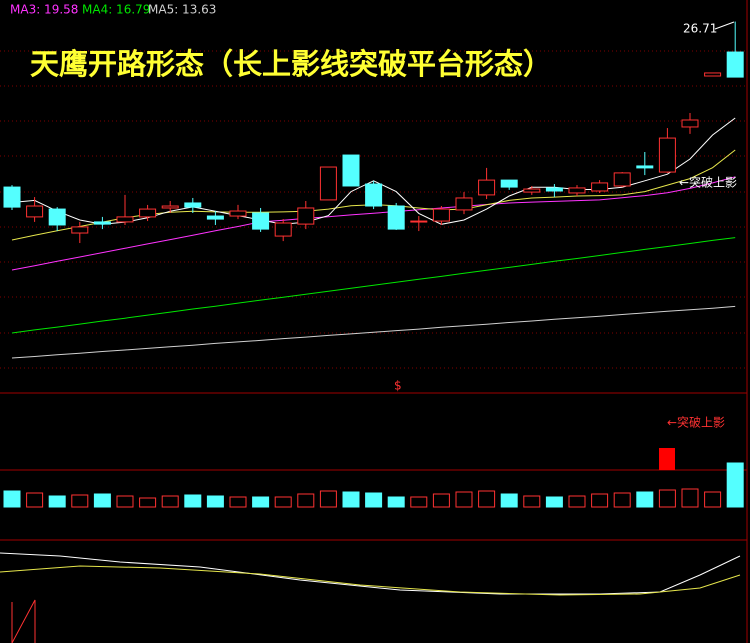 Image resolution: width=750 pixels, height=643 pixels. I want to click on annotation: $, so click(398, 386).